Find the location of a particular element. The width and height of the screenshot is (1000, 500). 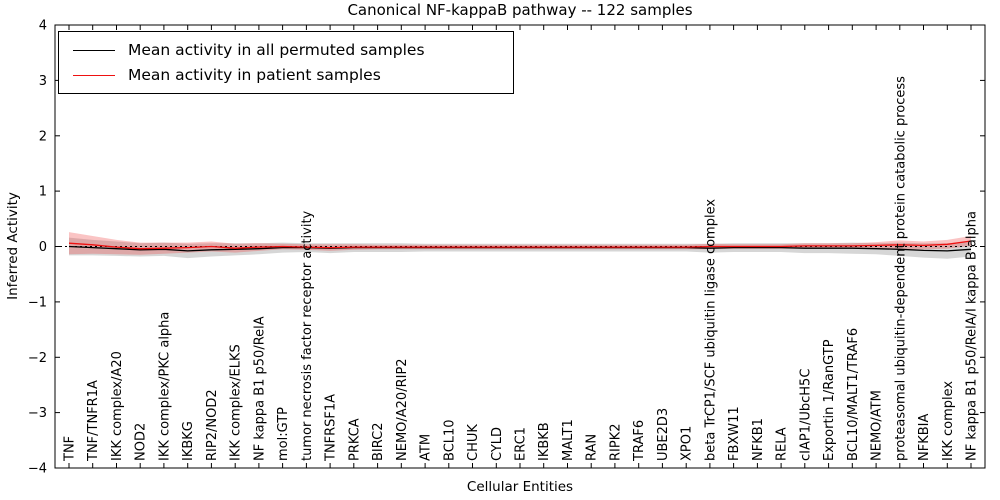

y-tick-label: 0 is located at coordinates (43, 247).